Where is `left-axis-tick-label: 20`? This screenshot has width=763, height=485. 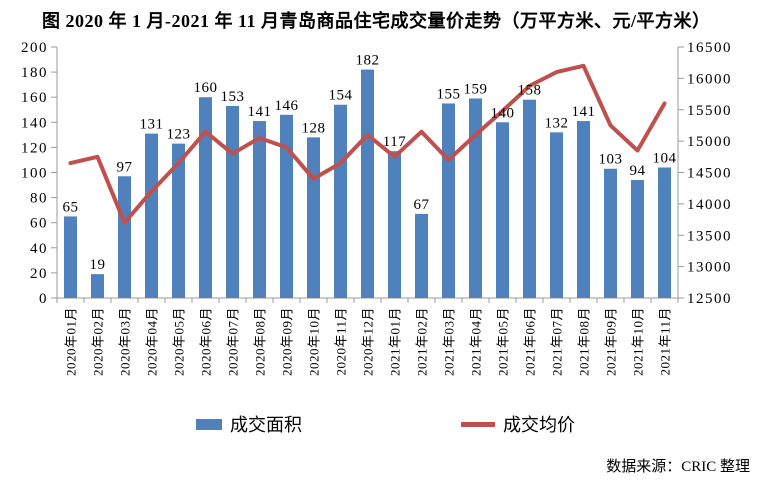 left-axis-tick-label: 20 is located at coordinates (39, 274).